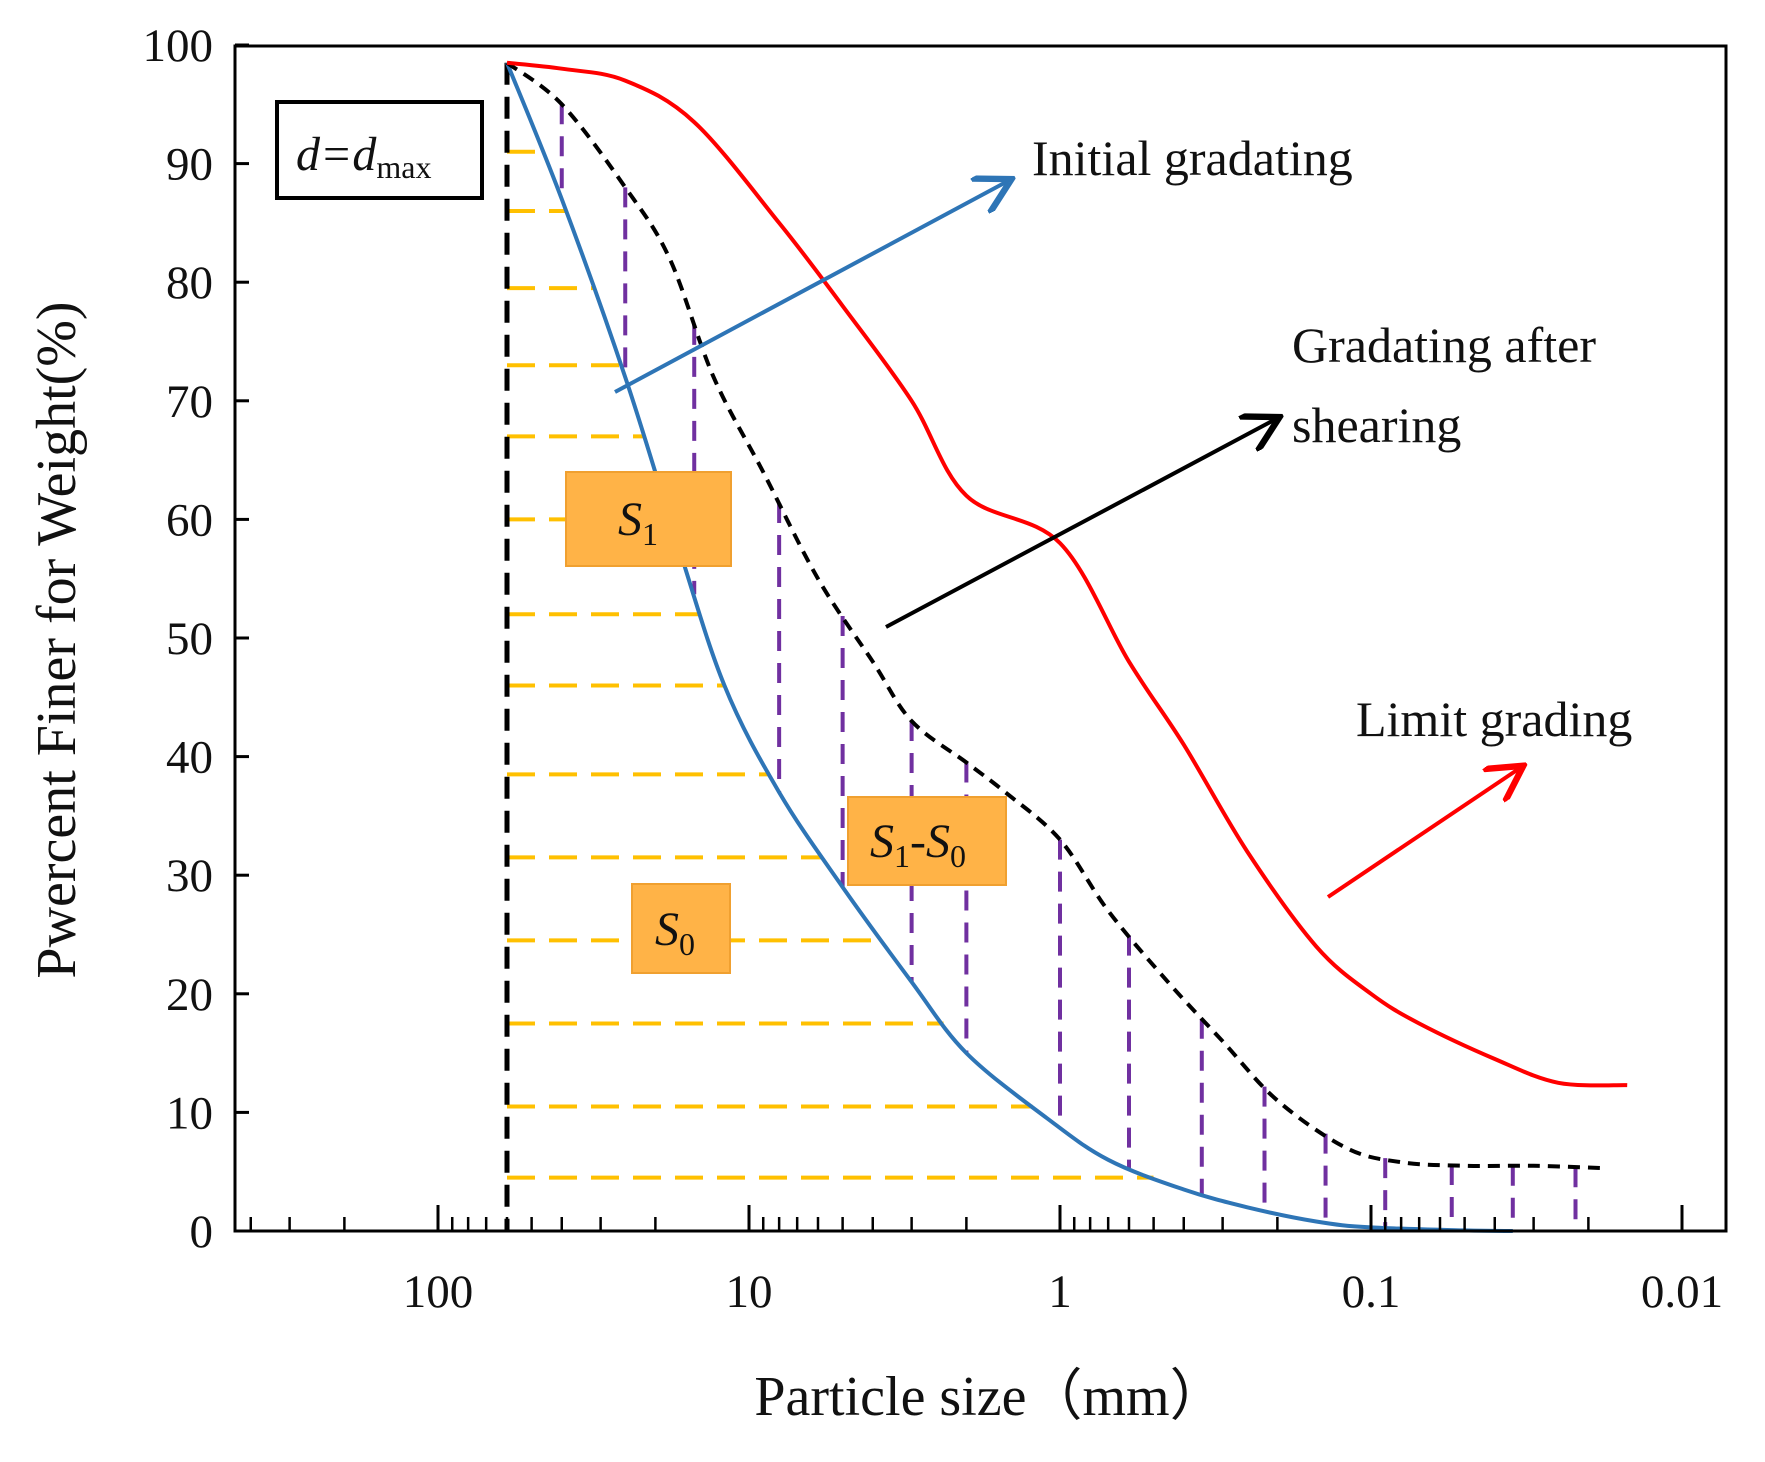  What do you see at coordinates (902, 856) in the screenshot?
I see `s10-a-sub: 1` at bounding box center [902, 856].